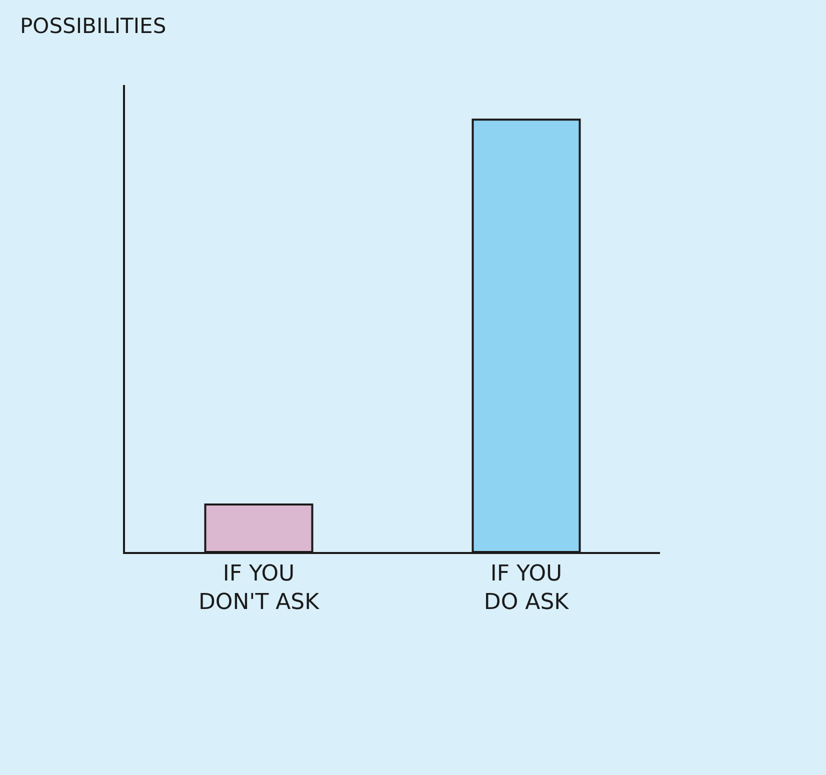 Image resolution: width=826 pixels, height=775 pixels. I want to click on x-tick-label: IF YOU DON'T ASK, so click(259, 588).